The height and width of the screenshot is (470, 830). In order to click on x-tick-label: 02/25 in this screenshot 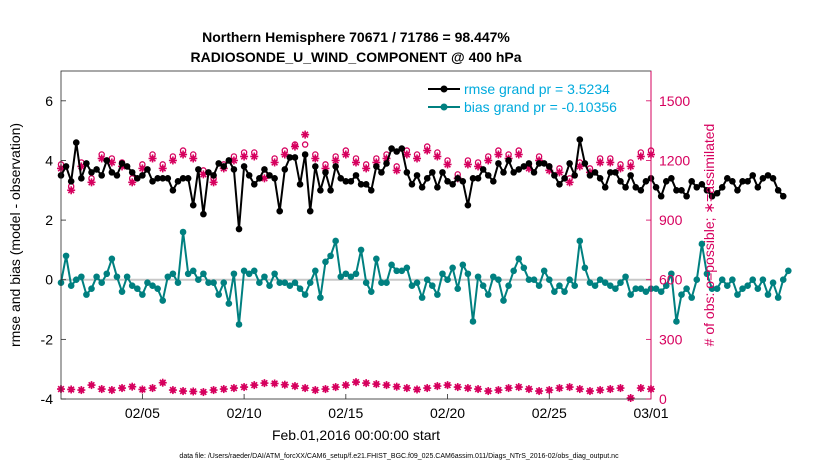, I will do `click(549, 413)`.